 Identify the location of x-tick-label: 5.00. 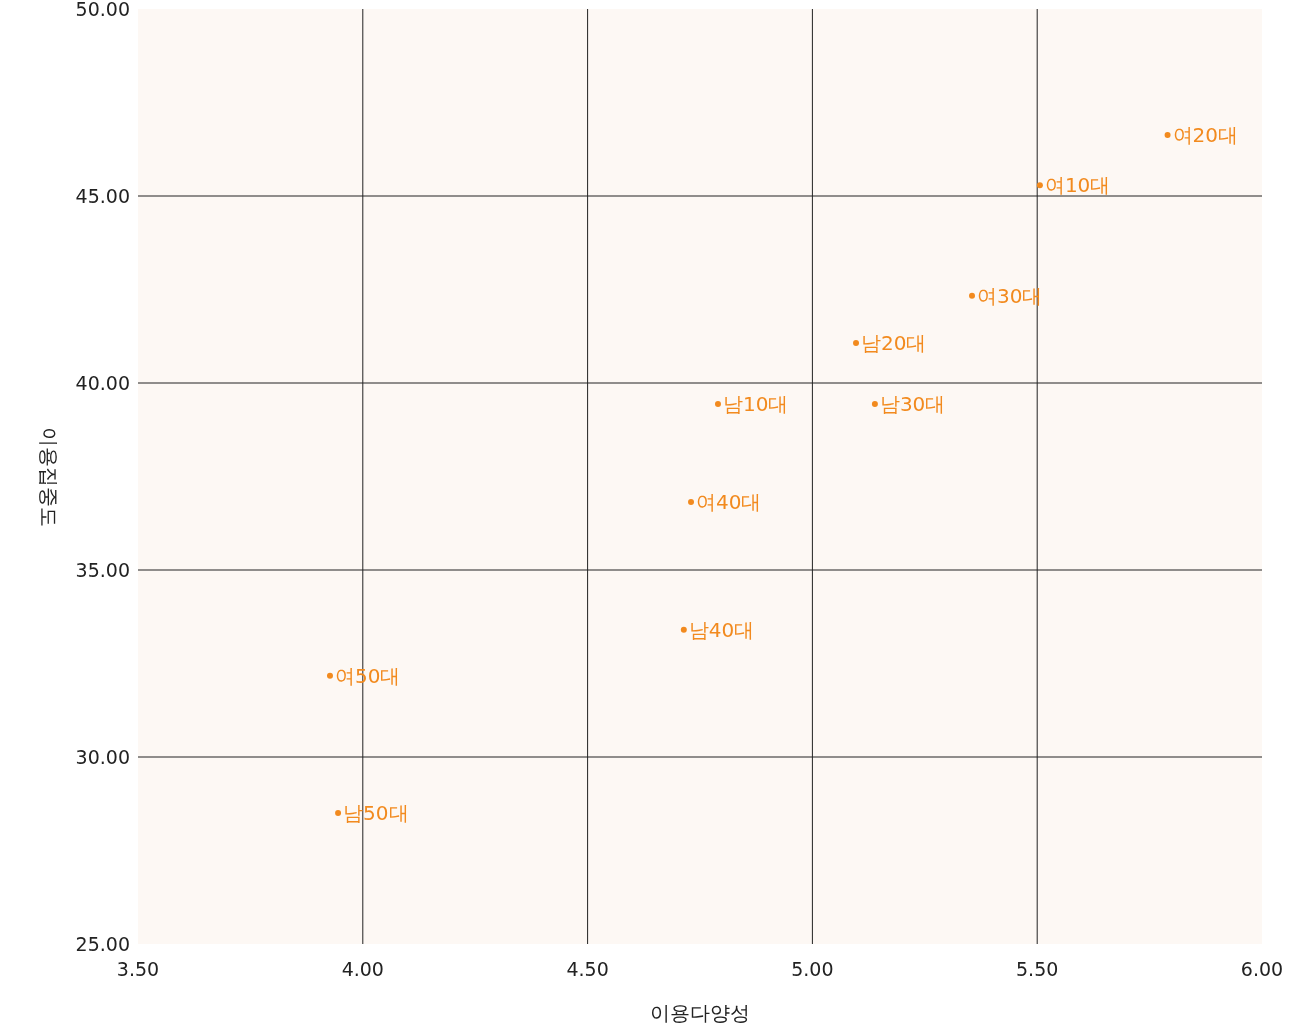
(812, 969).